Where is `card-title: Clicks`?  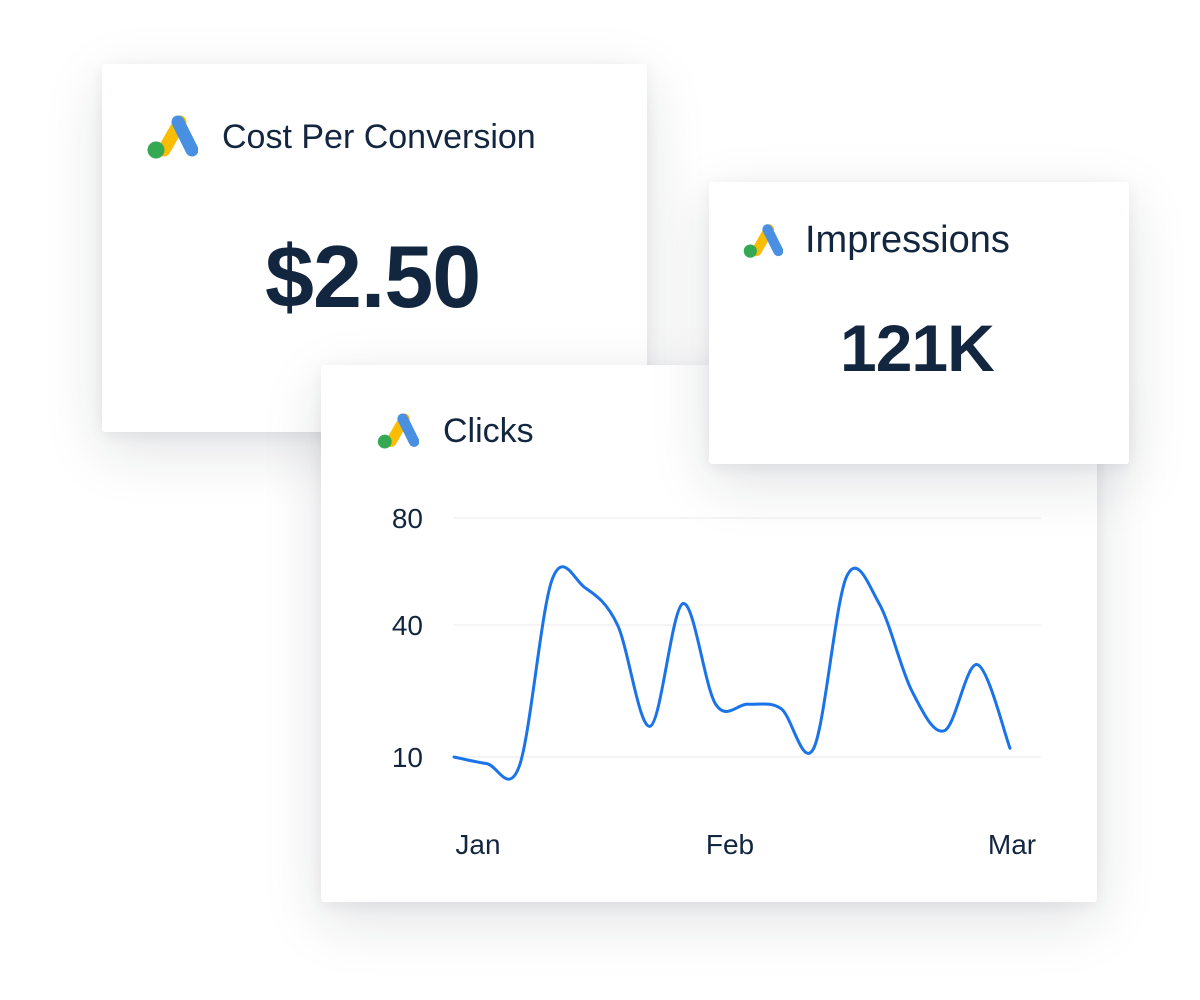
card-title: Clicks is located at coordinates (488, 430).